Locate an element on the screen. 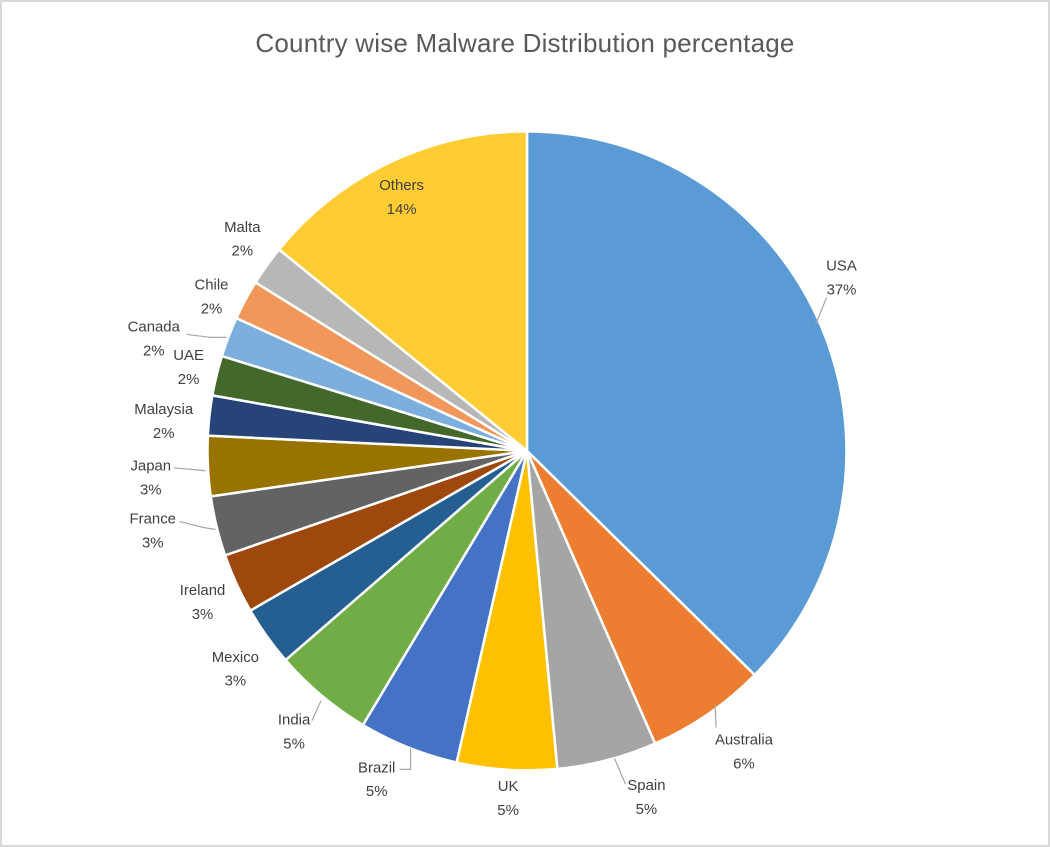 The width and height of the screenshot is (1050, 847). slice-label-others: Others 14% is located at coordinates (401, 197).